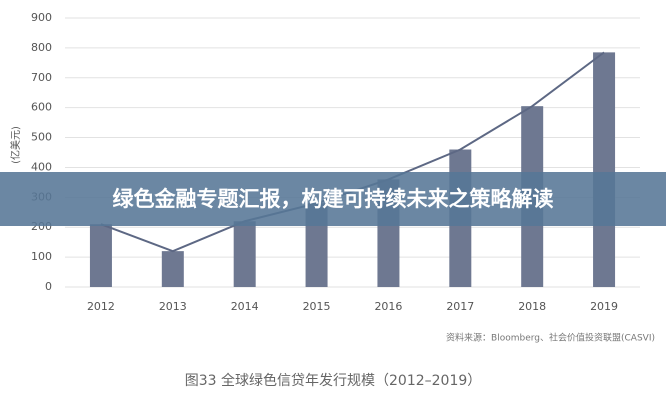 Image resolution: width=666 pixels, height=400 pixels. I want to click on y-tick-label: 500, so click(41, 137).